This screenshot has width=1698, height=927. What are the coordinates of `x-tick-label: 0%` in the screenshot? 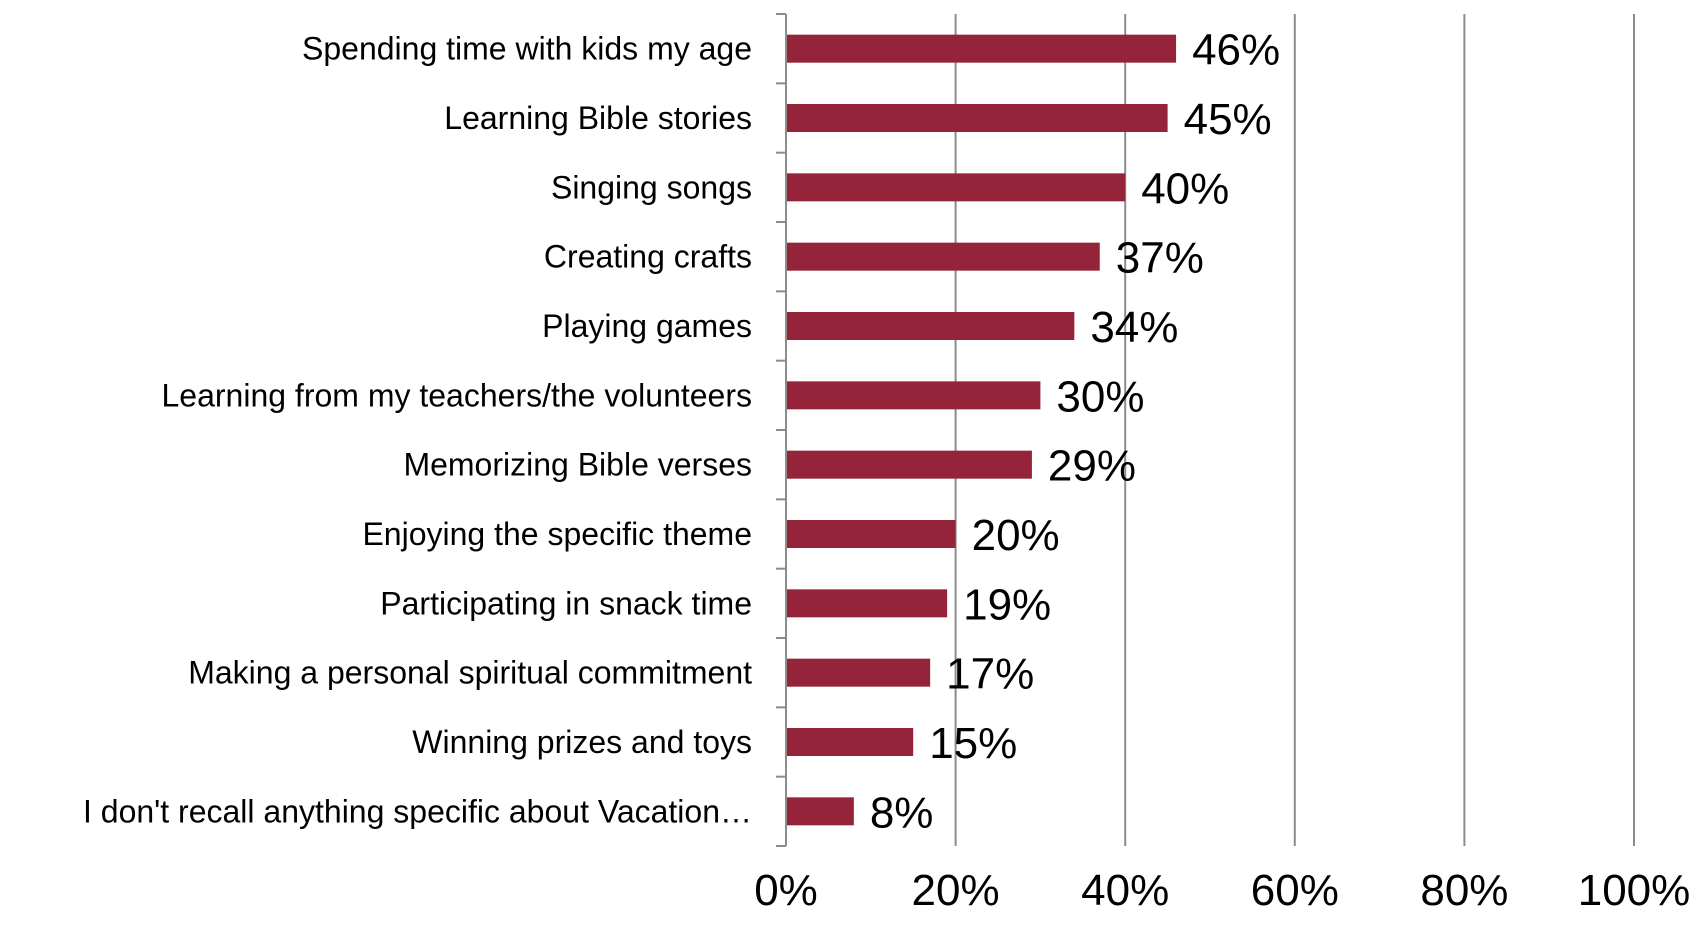 It's located at (786, 890).